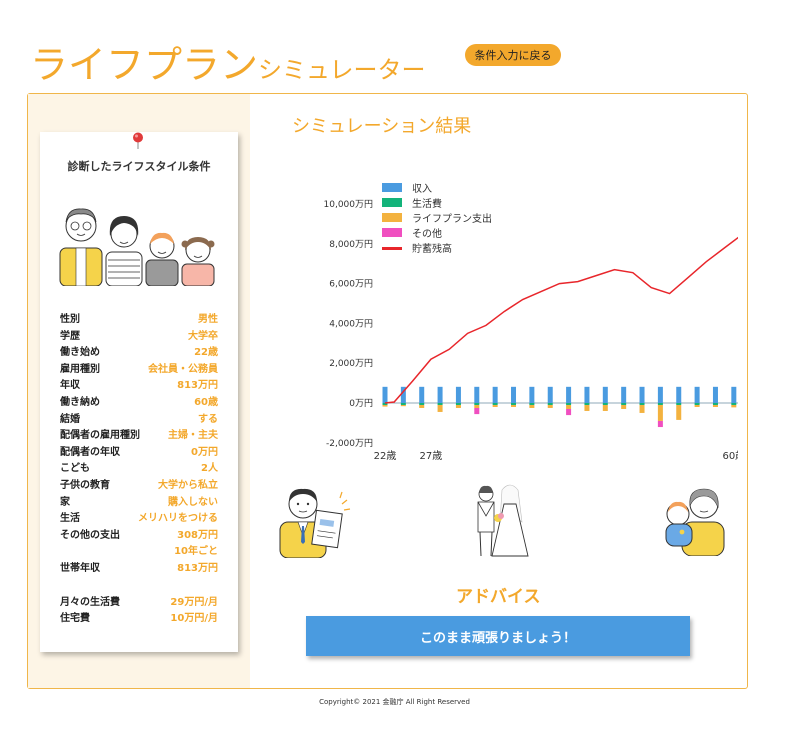 Image resolution: width=789 pixels, height=737 pixels. Describe the element at coordinates (139, 517) in the screenshot. I see `condition-row: 生活 メリハリをつける` at that location.